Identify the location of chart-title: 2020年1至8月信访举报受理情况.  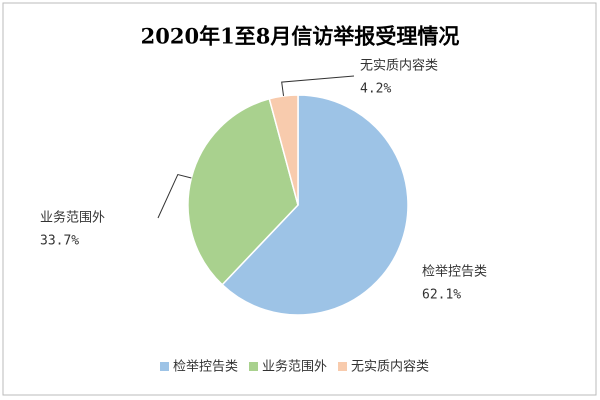
(300, 36).